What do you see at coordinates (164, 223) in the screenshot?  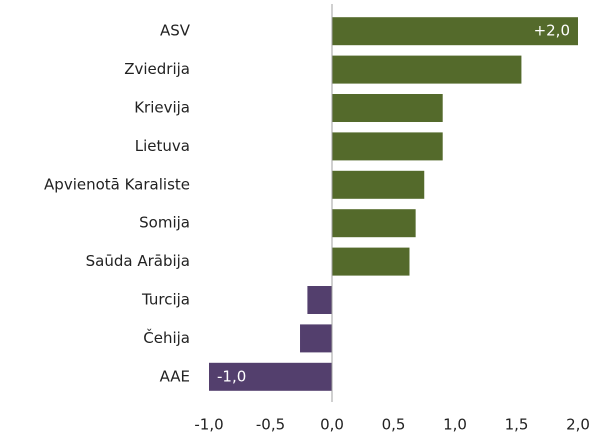 I see `category-label: Somija` at bounding box center [164, 223].